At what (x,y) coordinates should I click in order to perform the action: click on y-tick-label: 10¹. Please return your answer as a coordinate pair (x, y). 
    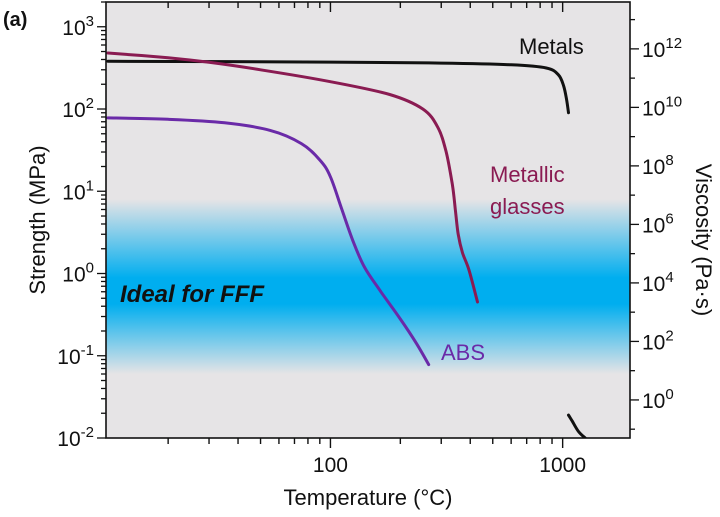
    Looking at the image, I should click on (78, 190).